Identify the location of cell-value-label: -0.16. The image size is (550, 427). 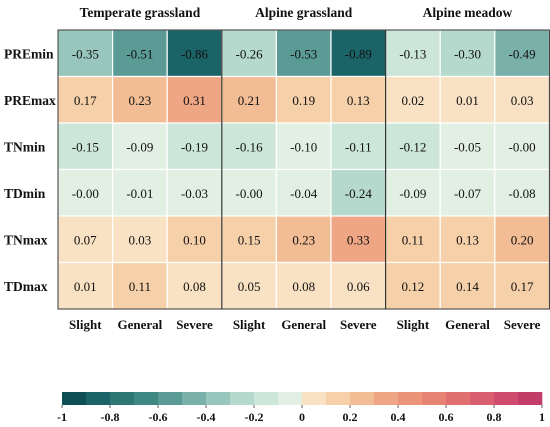
(250, 146).